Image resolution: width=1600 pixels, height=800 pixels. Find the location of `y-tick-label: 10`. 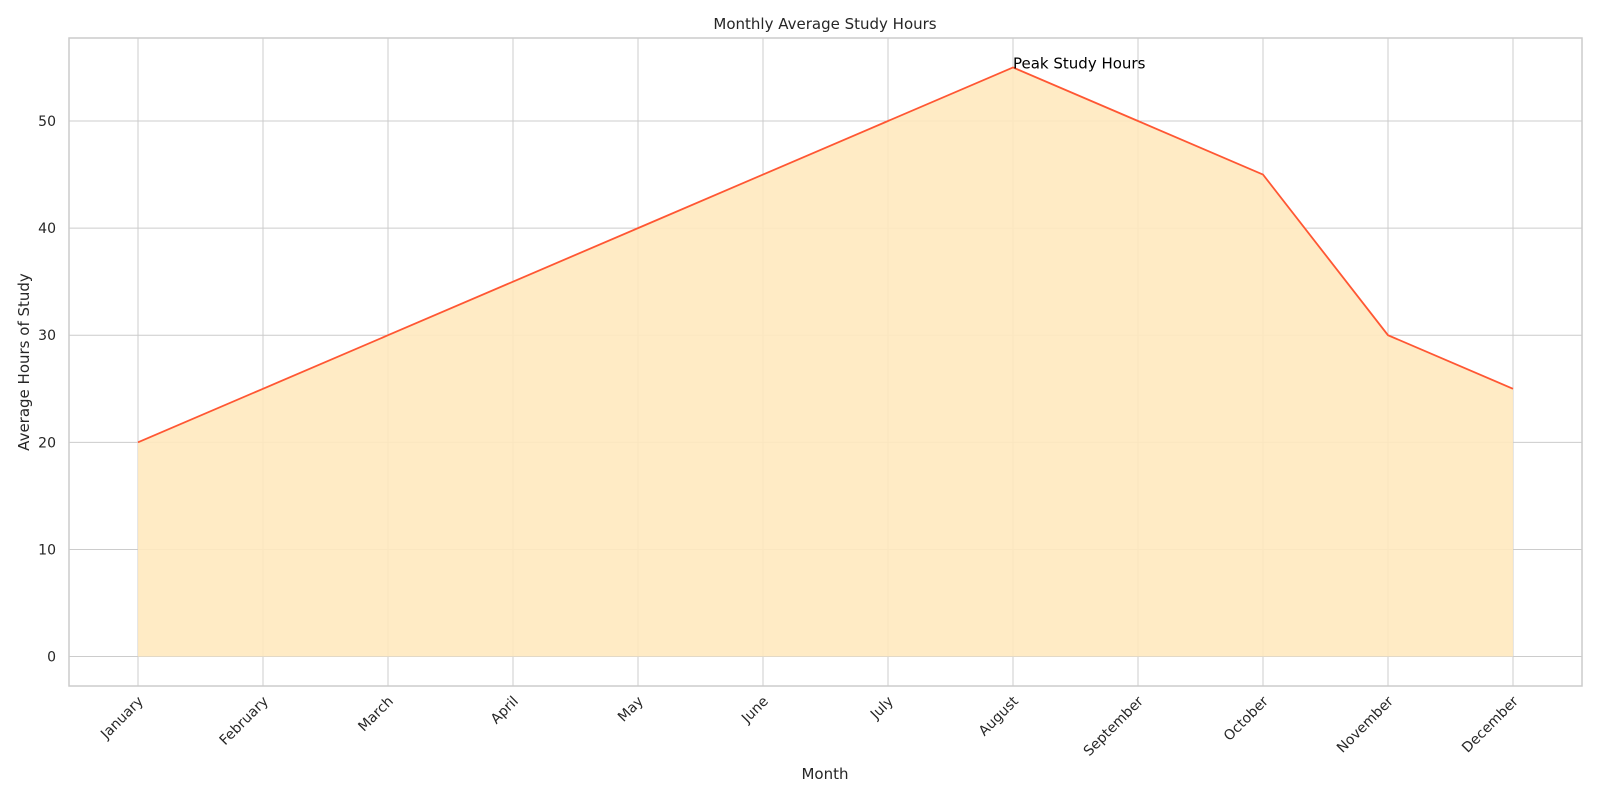

y-tick-label: 10 is located at coordinates (47, 550).